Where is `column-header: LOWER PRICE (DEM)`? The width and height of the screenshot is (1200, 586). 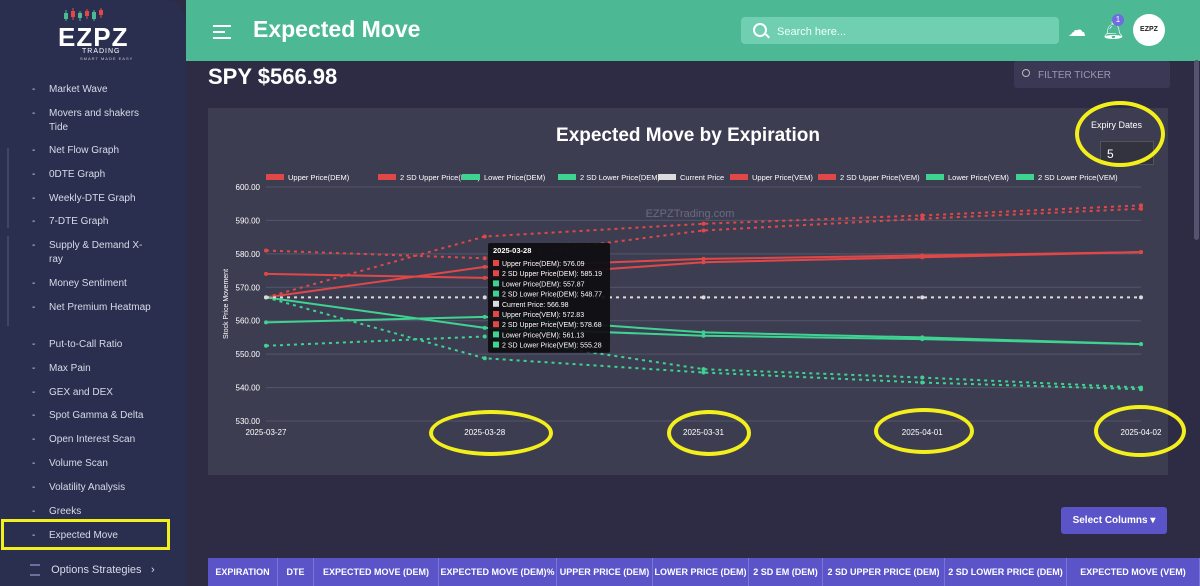
column-header: LOWER PRICE (DEM) is located at coordinates (701, 572).